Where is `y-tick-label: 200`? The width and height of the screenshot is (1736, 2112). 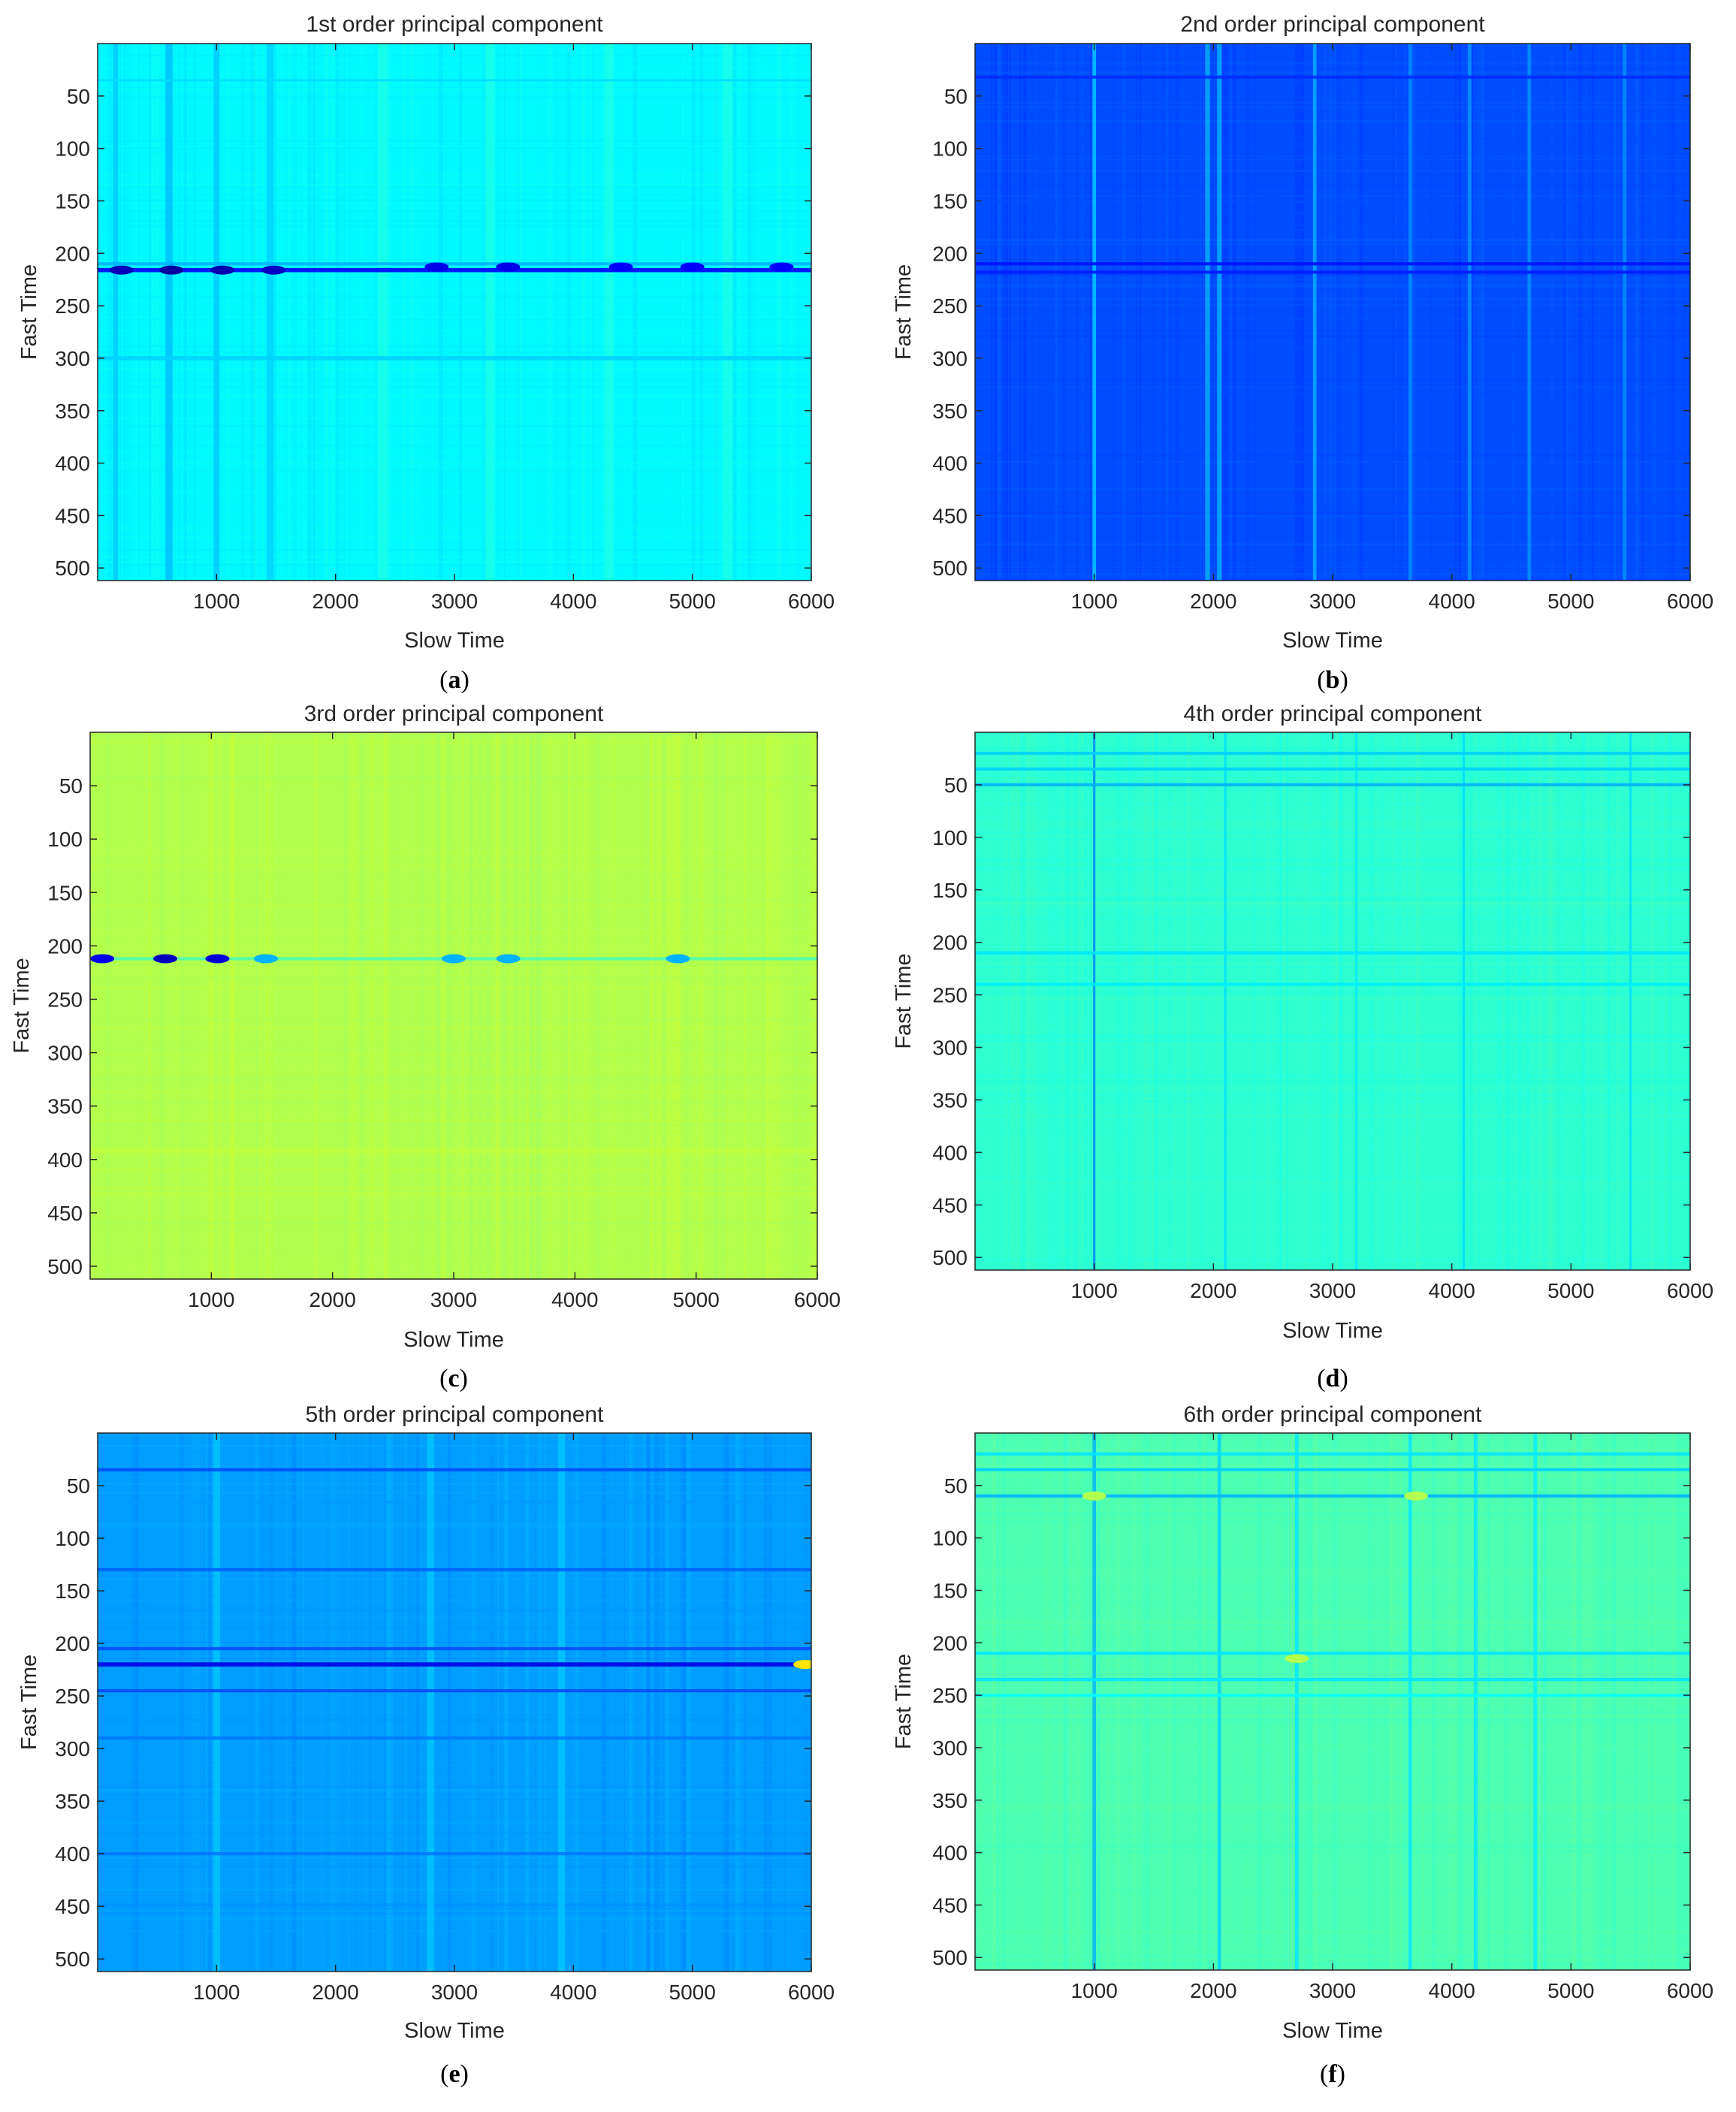
y-tick-label: 200 is located at coordinates (65, 946).